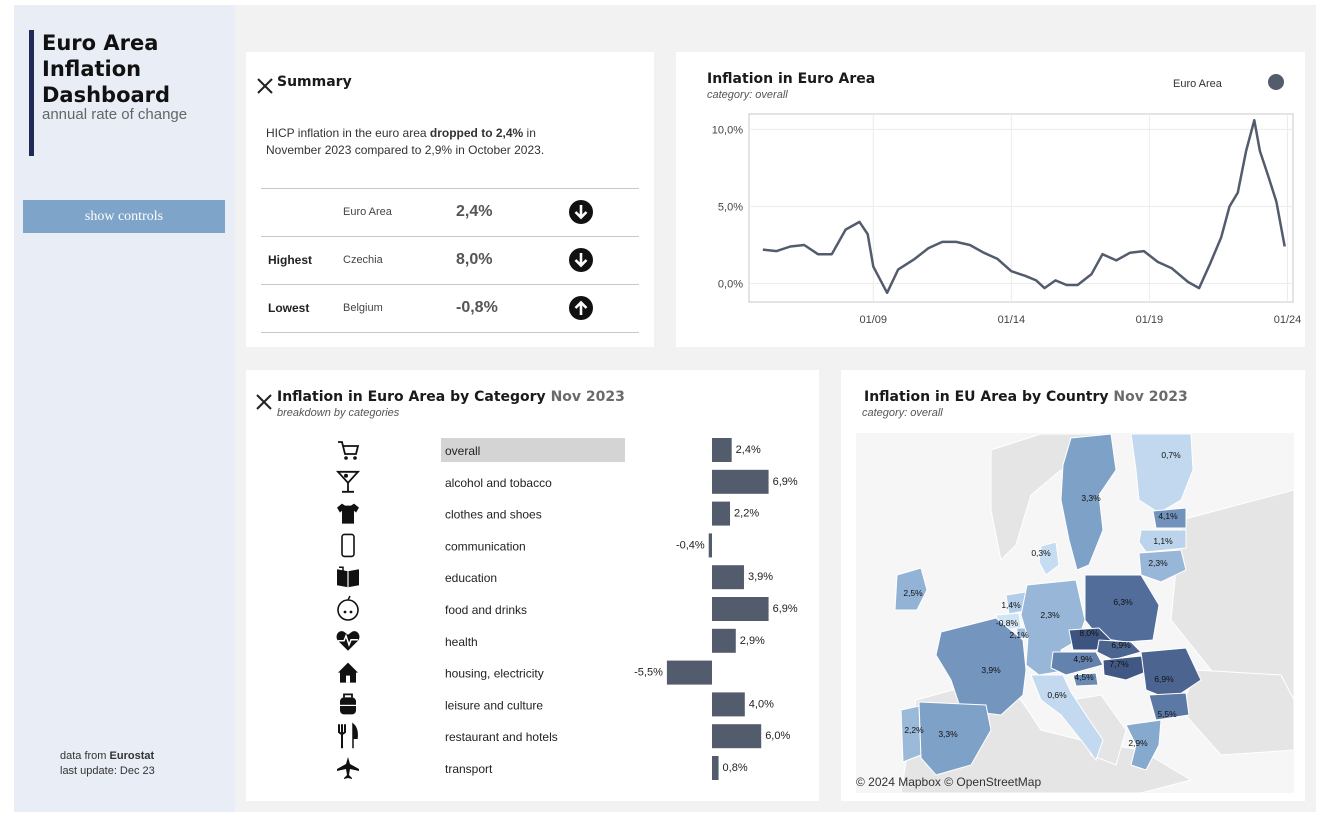  Describe the element at coordinates (348, 704) in the screenshot. I see `backpack-icon` at that location.